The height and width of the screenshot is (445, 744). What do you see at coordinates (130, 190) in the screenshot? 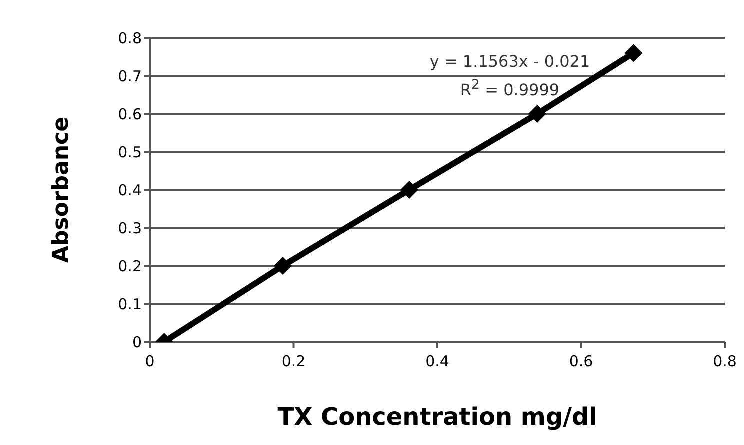
I see `y-tick-label: 0.4` at bounding box center [130, 190].